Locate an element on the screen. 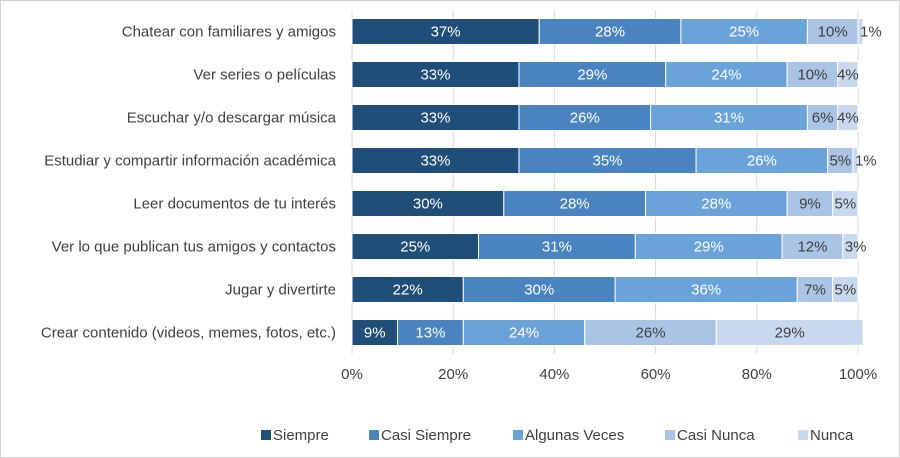  data-label: 37% is located at coordinates (446, 32).